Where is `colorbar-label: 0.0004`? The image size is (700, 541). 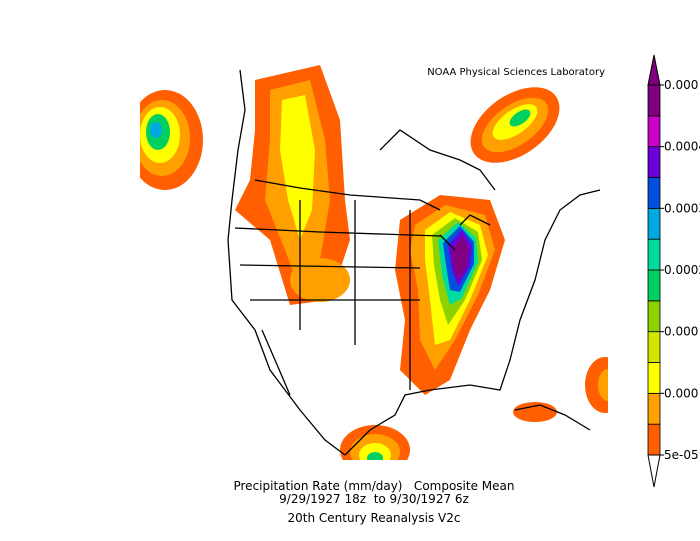 colorbar-label: 0.0004 is located at coordinates (682, 147).